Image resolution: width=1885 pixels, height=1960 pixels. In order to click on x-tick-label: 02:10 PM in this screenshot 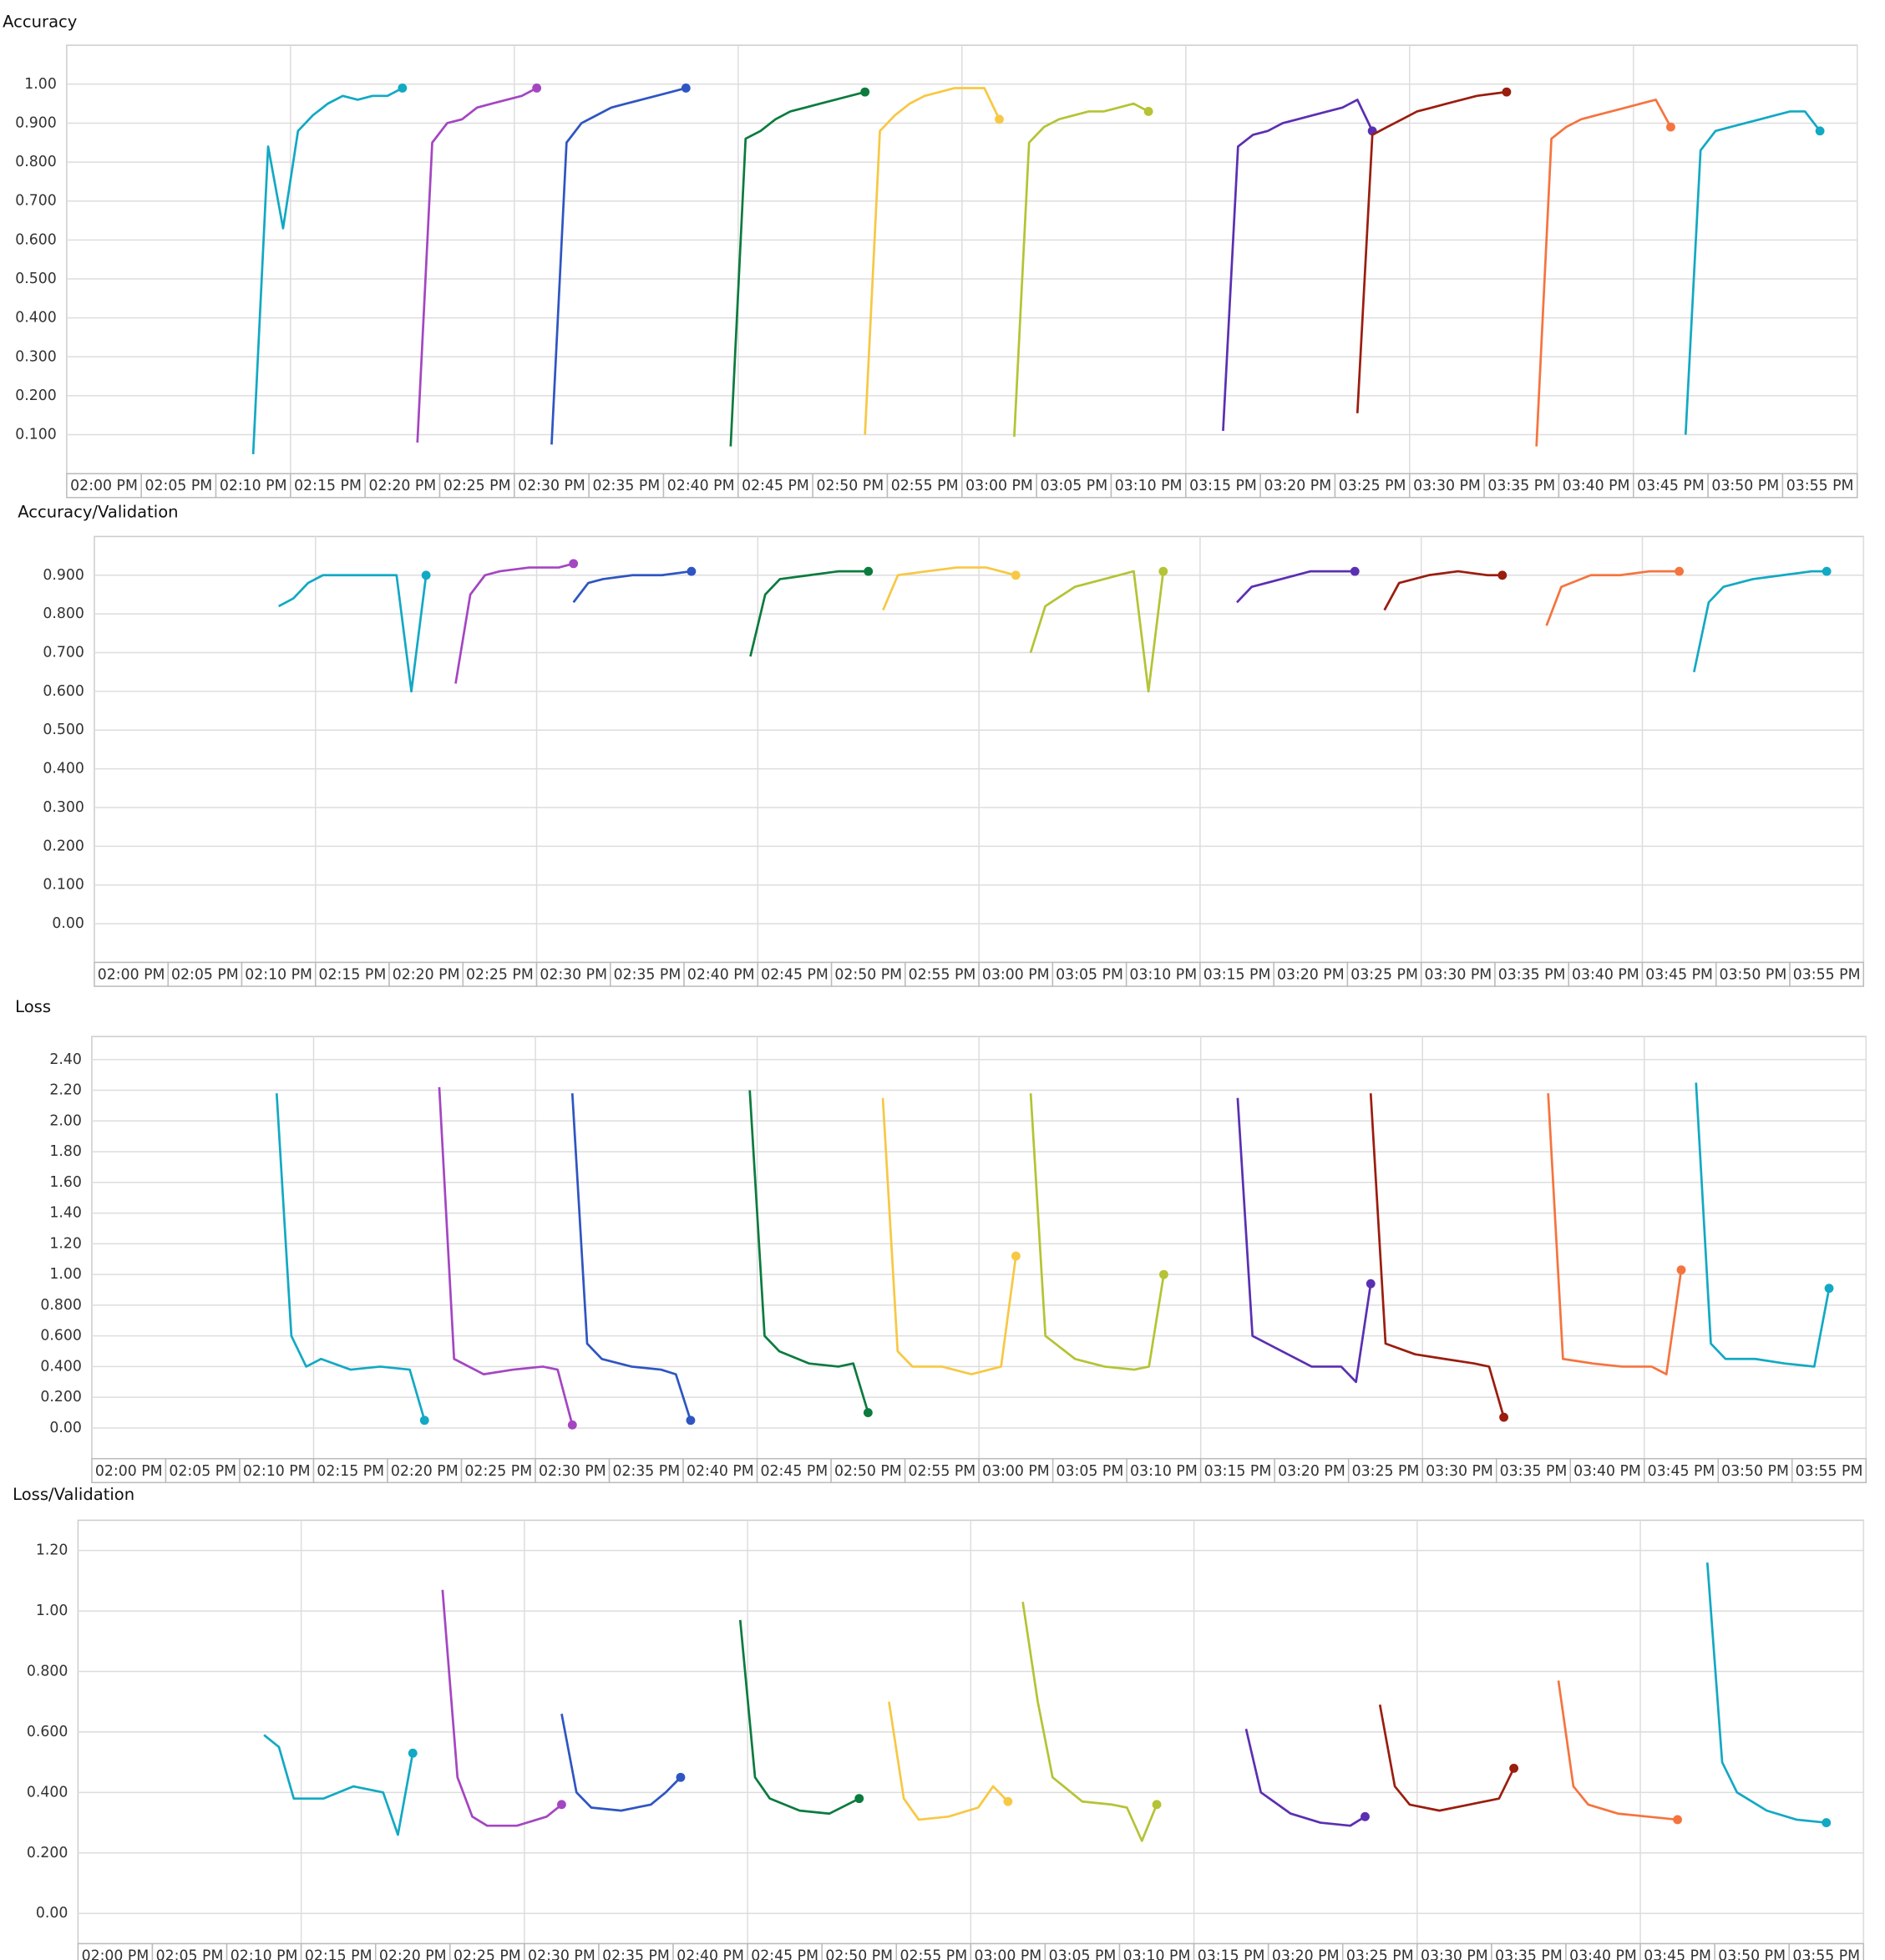, I will do `click(264, 1953)`.